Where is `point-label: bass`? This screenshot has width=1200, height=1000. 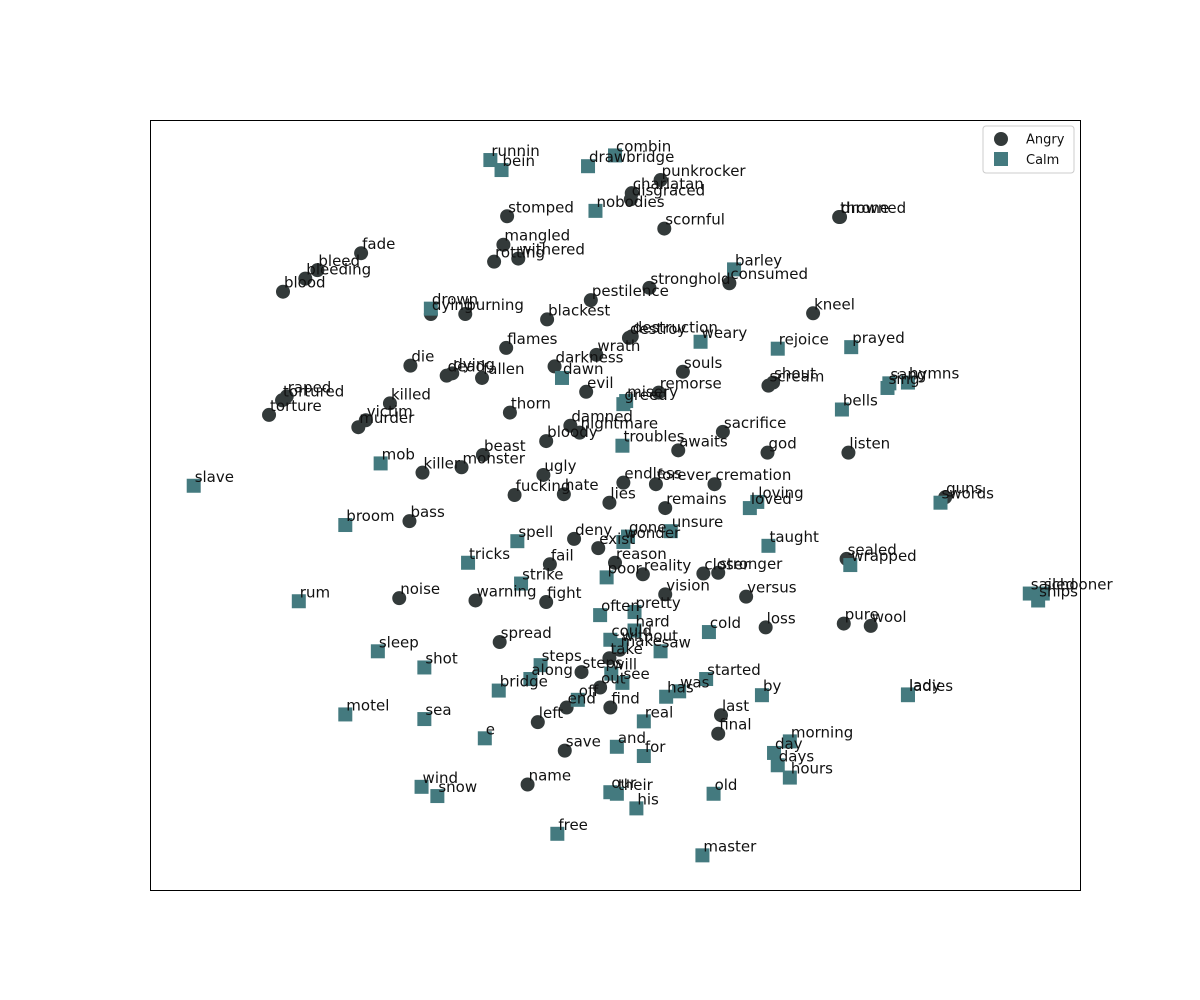 point-label: bass is located at coordinates (427, 512).